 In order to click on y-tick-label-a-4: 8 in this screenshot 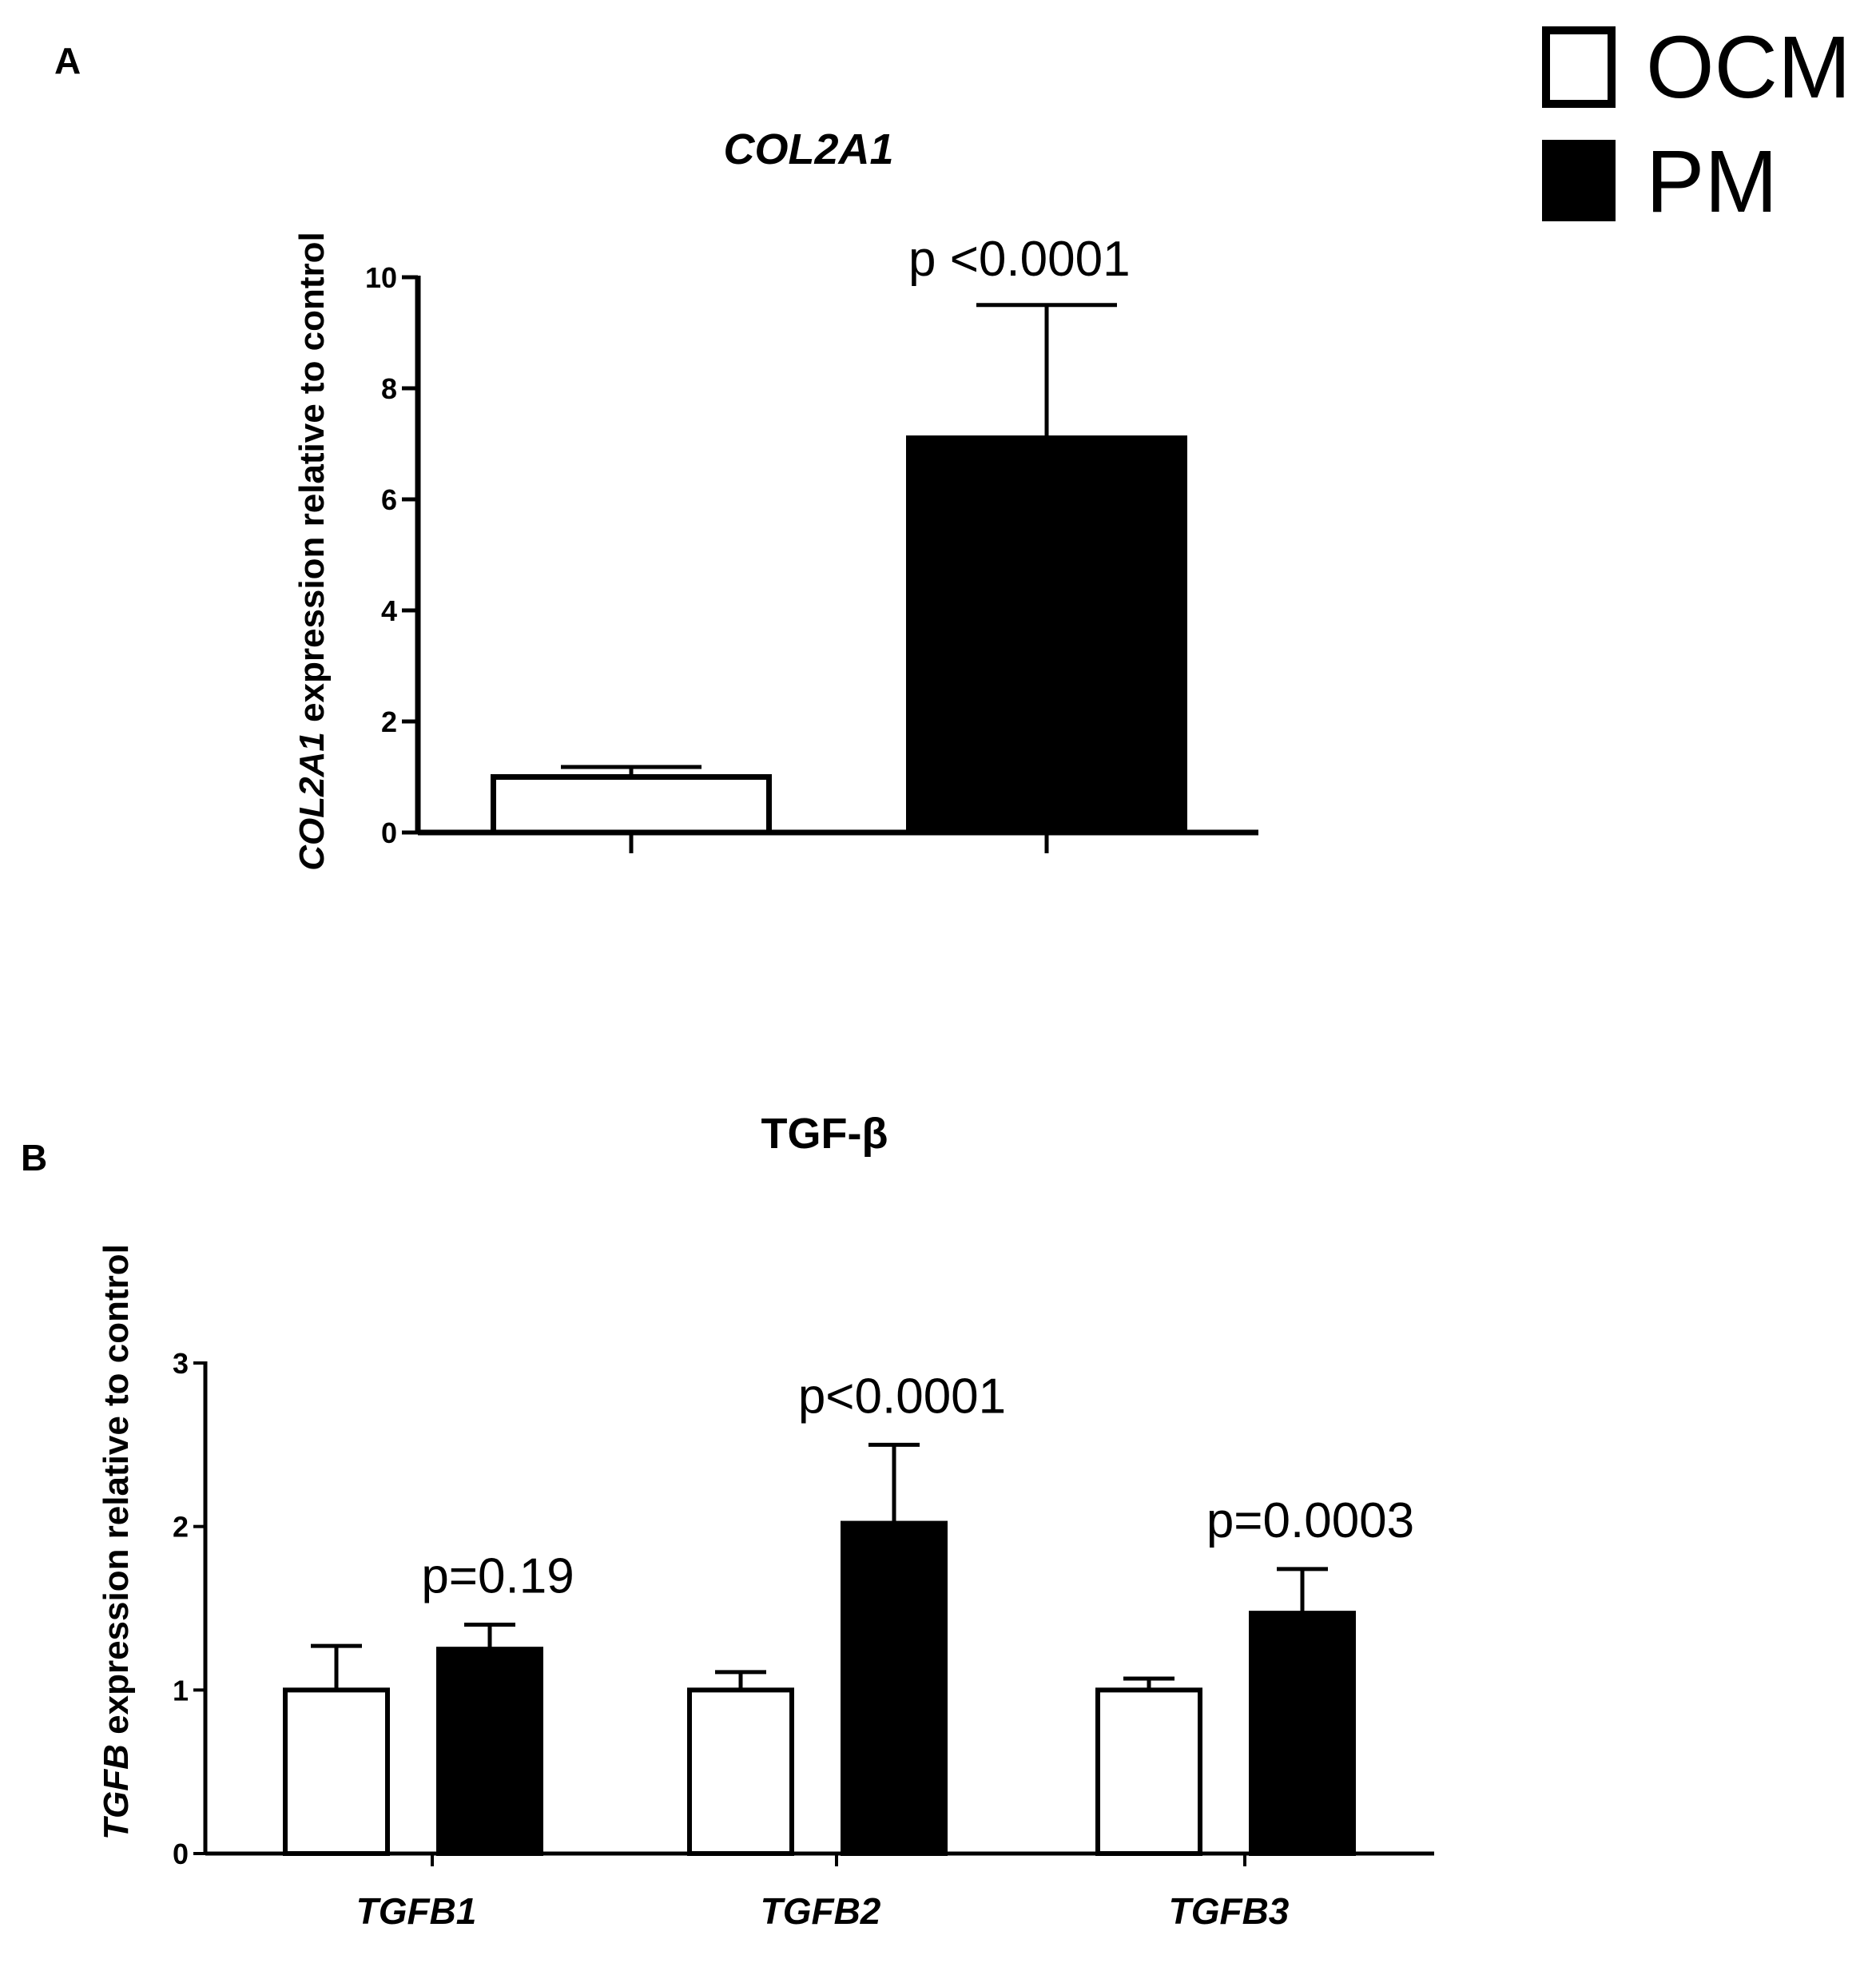, I will do `click(389, 389)`.